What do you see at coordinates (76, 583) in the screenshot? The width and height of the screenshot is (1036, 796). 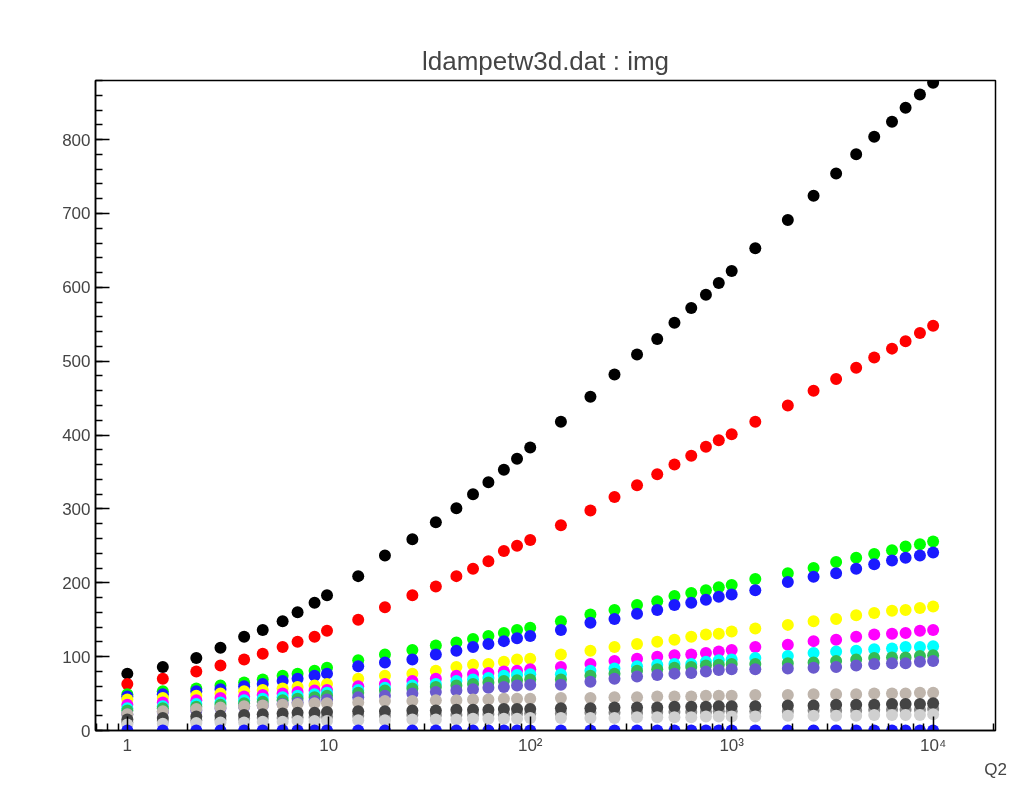 I see `y-tick-label: 200` at bounding box center [76, 583].